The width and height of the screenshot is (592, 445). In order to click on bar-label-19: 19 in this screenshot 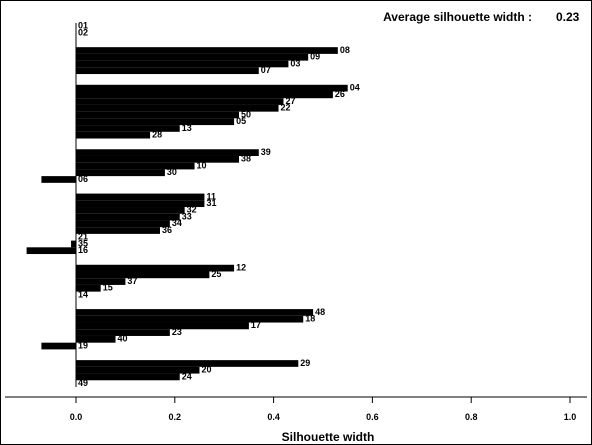, I will do `click(83, 345)`.